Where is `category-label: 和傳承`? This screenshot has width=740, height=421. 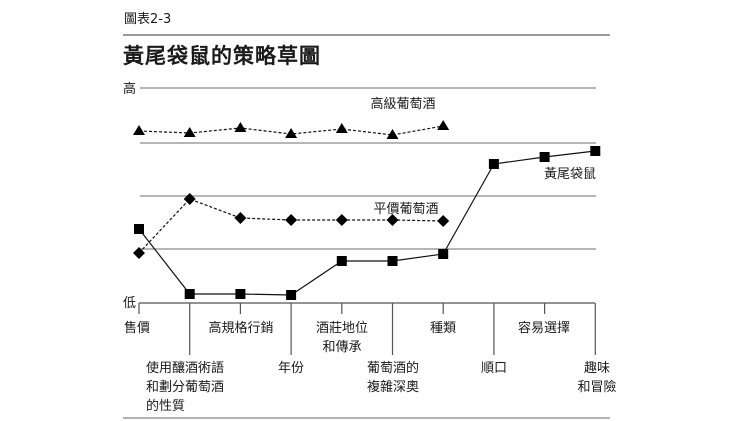 category-label: 和傳承 is located at coordinates (341, 347).